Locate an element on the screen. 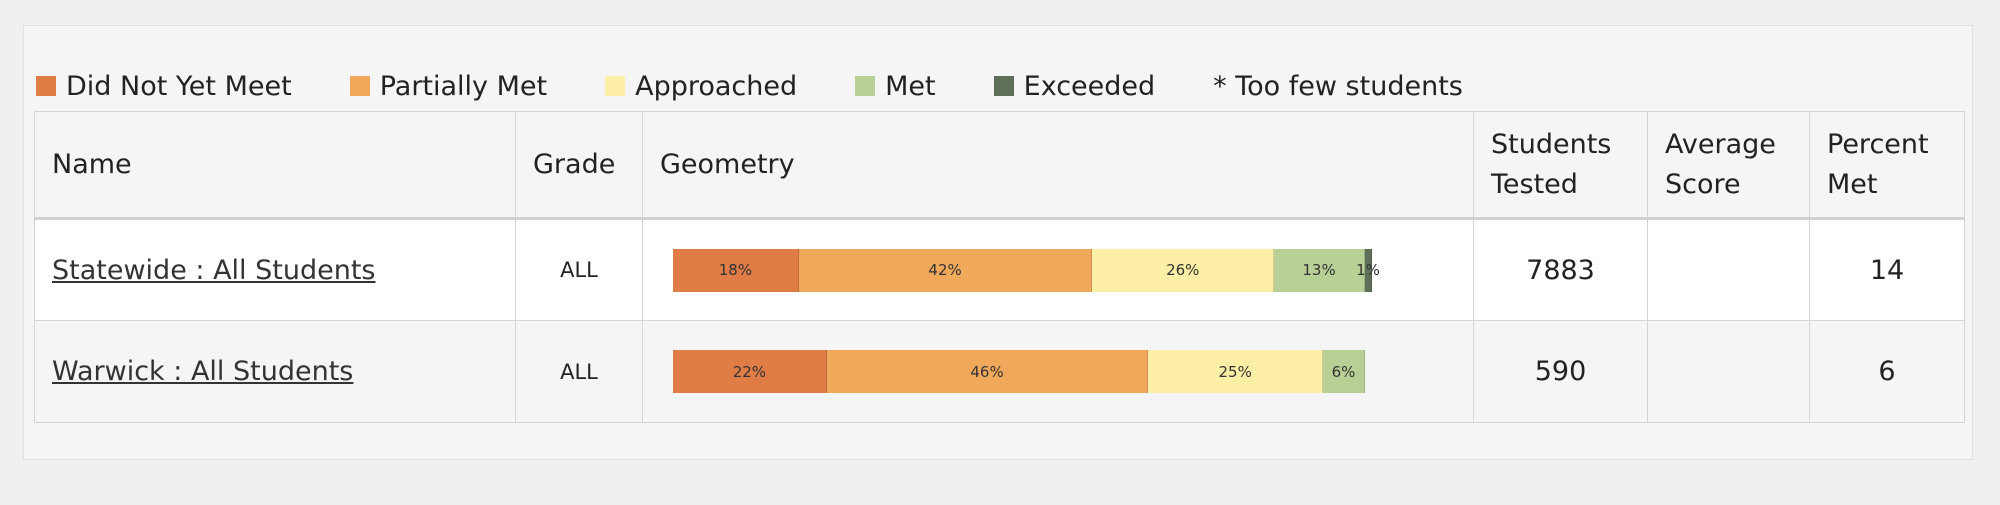 This screenshot has width=2000, height=505. bar-segment: 26% is located at coordinates (1183, 270).